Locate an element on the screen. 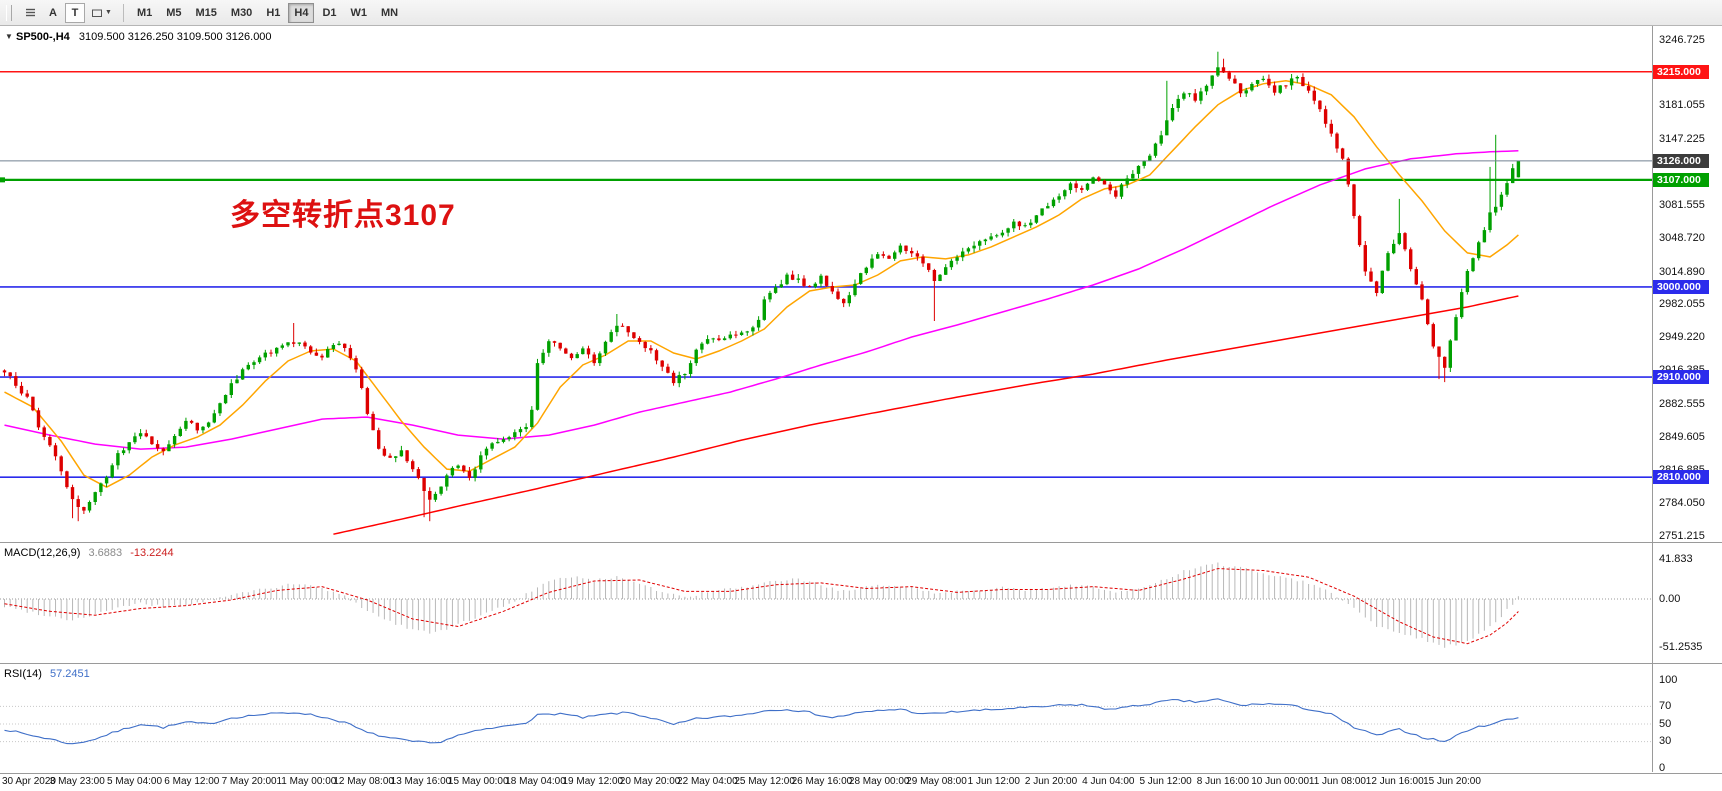 The image size is (1722, 791). toolbar-separator is located at coordinates (123, 12).